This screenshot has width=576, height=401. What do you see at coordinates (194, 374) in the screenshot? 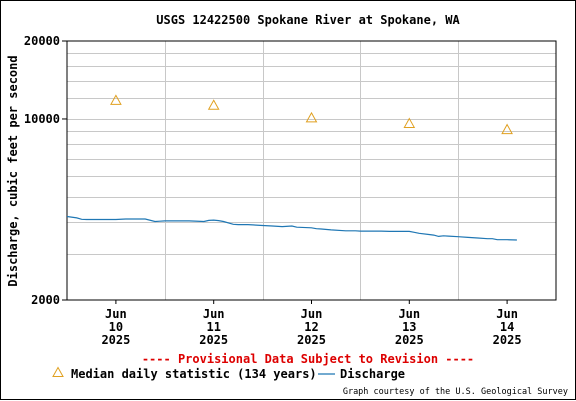
I see `legend-median-label: Median daily statistic (134 years)` at bounding box center [194, 374].